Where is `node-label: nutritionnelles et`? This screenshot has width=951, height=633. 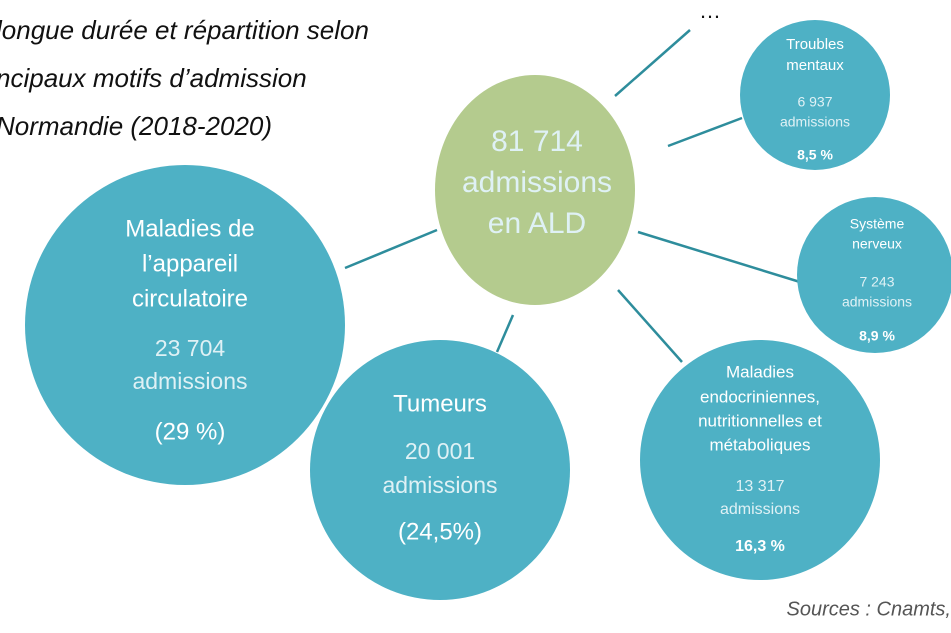
node-label: nutritionnelles et is located at coordinates (760, 420).